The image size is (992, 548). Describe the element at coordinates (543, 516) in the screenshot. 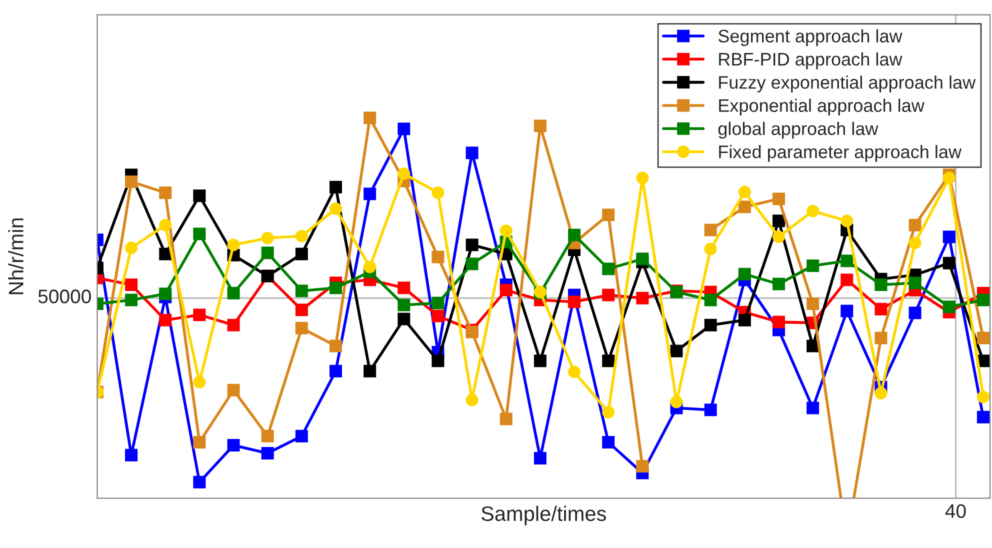

I see `x-axis-title: Sample/times` at that location.